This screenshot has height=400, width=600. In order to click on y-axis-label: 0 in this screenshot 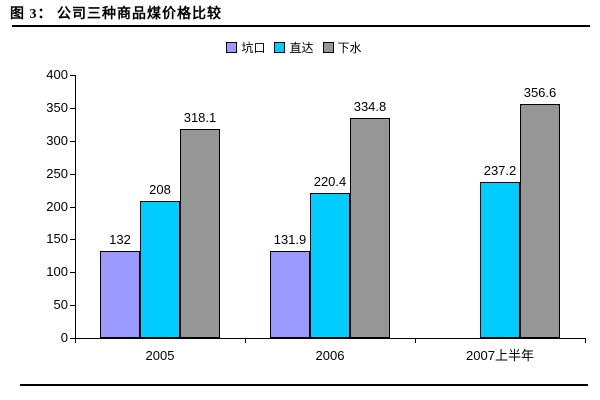, I will do `click(64, 337)`.